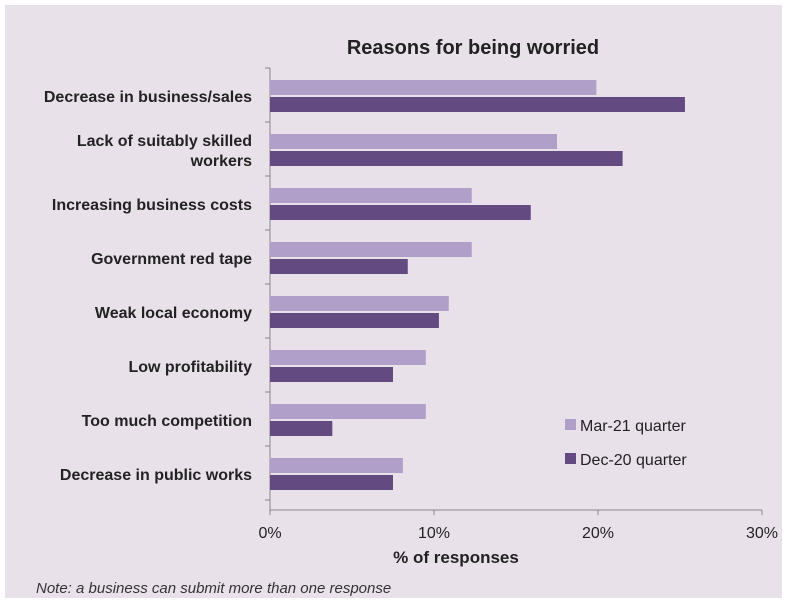 This screenshot has height=603, width=787. I want to click on chart-title: Reasons for being worried, so click(473, 48).